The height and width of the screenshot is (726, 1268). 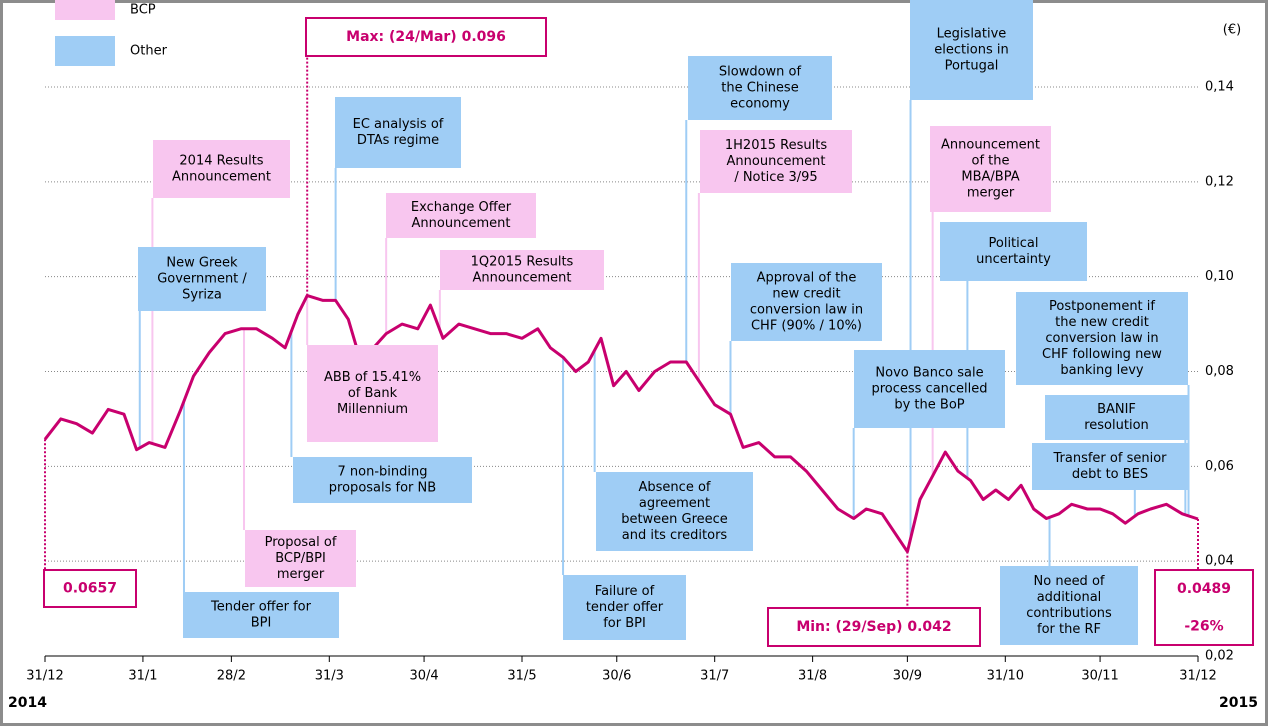 What do you see at coordinates (398, 124) in the screenshot?
I see `annotation-text: EC analysis of` at bounding box center [398, 124].